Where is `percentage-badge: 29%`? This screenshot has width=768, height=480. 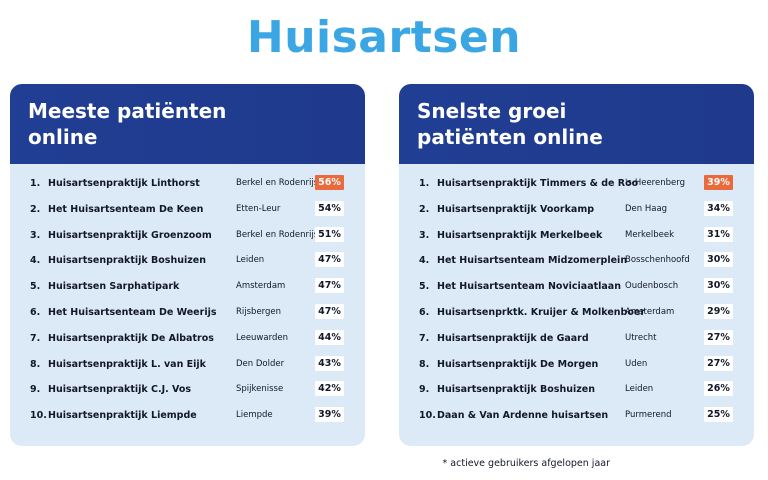 percentage-badge: 29% is located at coordinates (718, 311).